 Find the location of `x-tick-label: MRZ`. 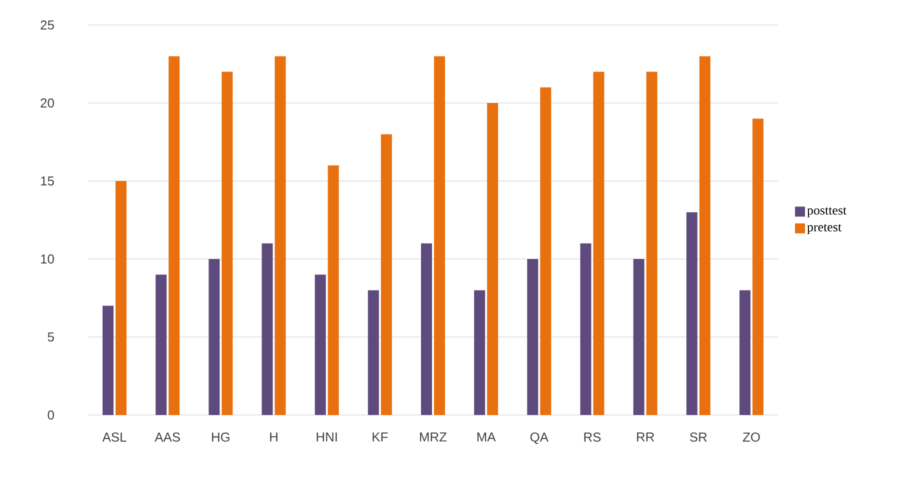

x-tick-label: MRZ is located at coordinates (433, 437).